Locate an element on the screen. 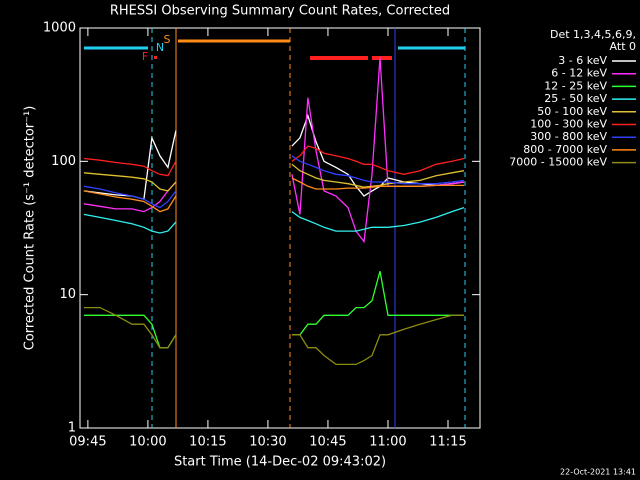  legend-label: 7000 - 15000 keV is located at coordinates (558, 162).